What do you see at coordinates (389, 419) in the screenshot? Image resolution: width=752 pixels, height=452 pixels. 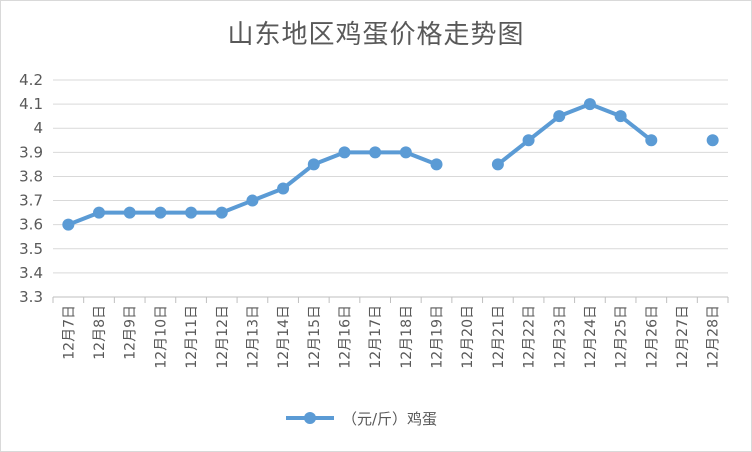 I see `legend-label: （元/斤）鸡蛋` at bounding box center [389, 419].